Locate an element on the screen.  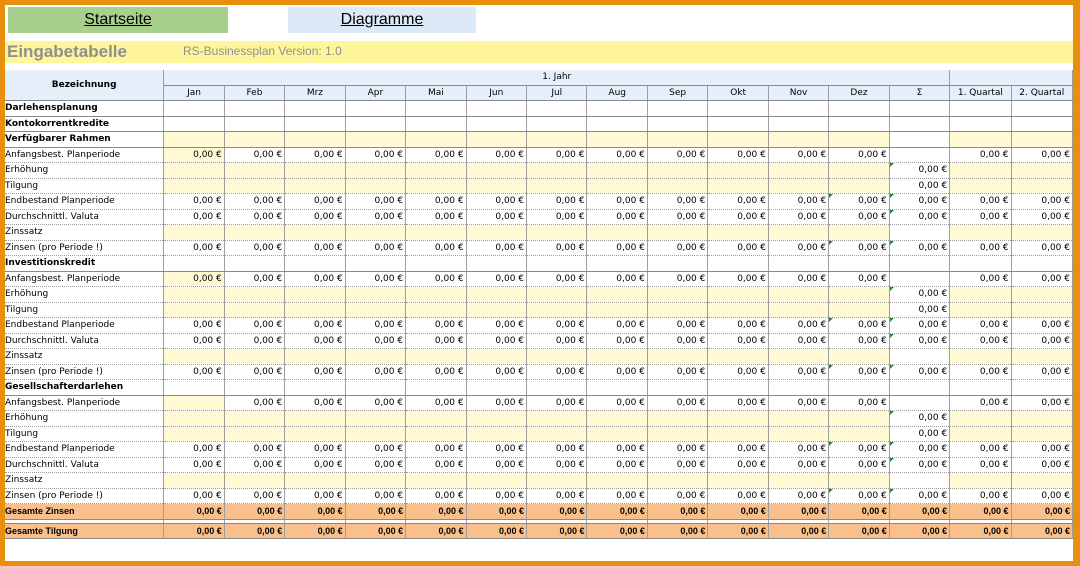
cell-jun is located at coordinates (497, 434).